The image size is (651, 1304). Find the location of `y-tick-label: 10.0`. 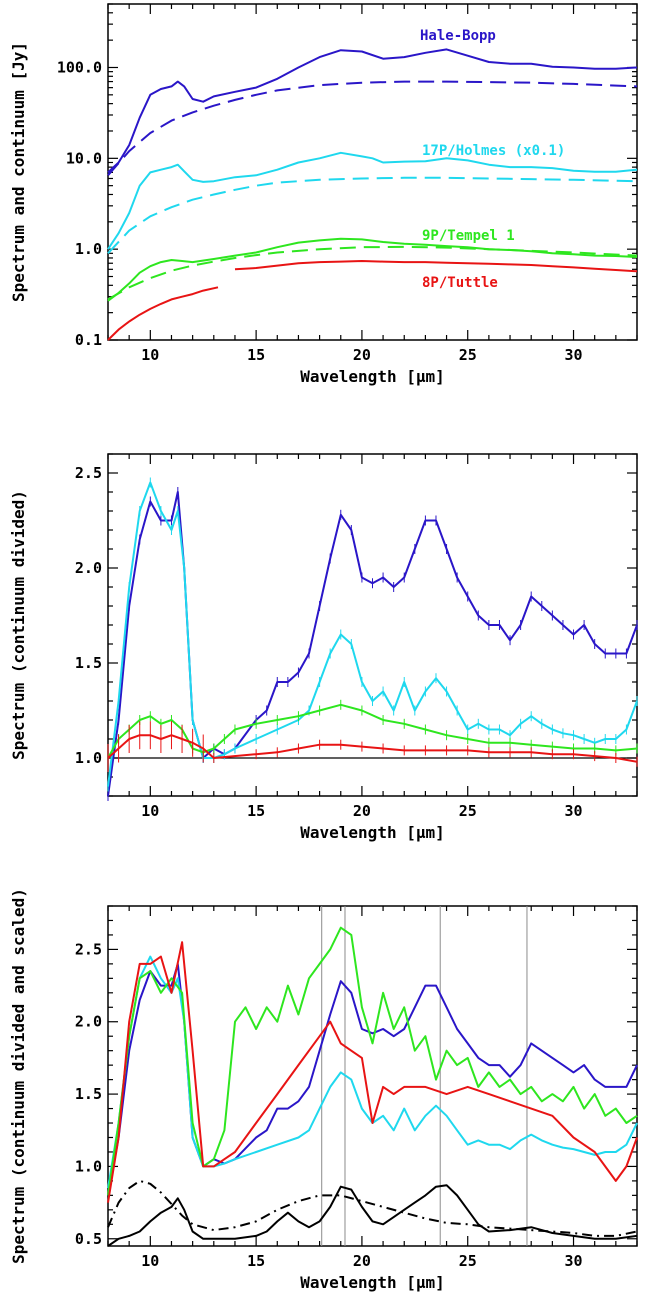

y-tick-label: 10.0 is located at coordinates (84, 158).